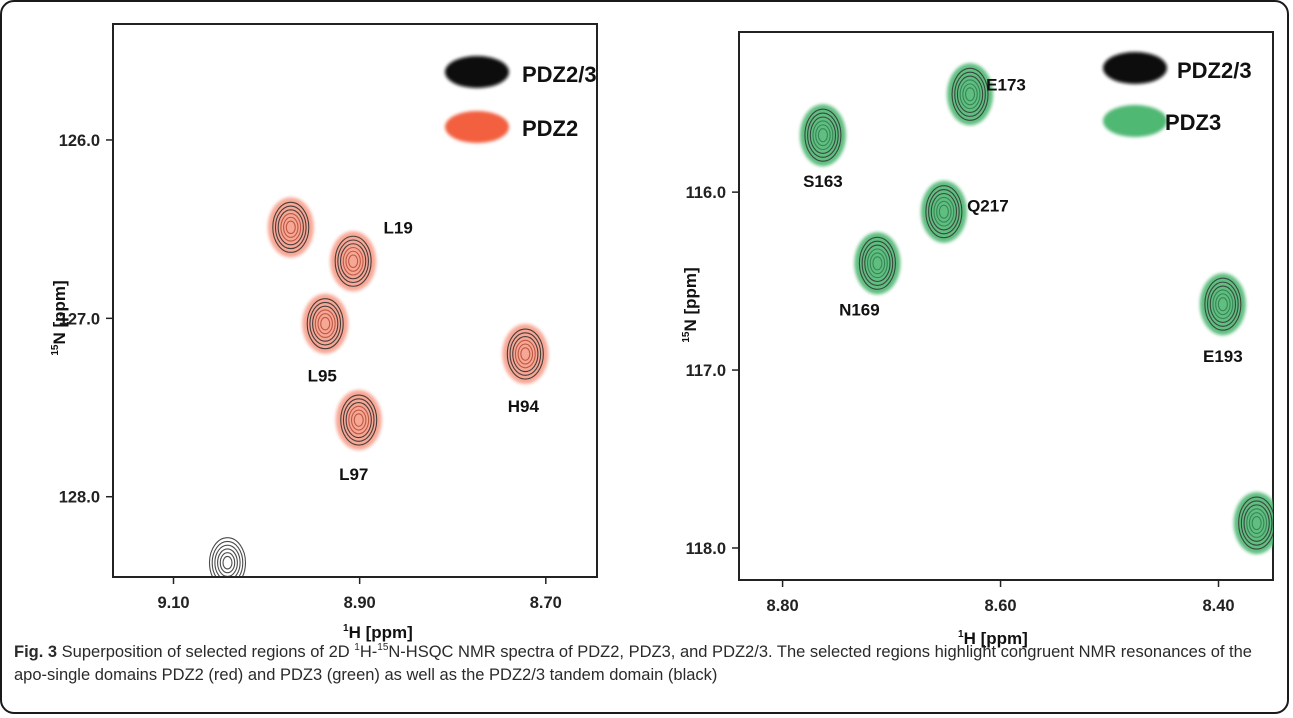 The image size is (1293, 718). I want to click on legend-swatch-pdz2, so click(477, 127).